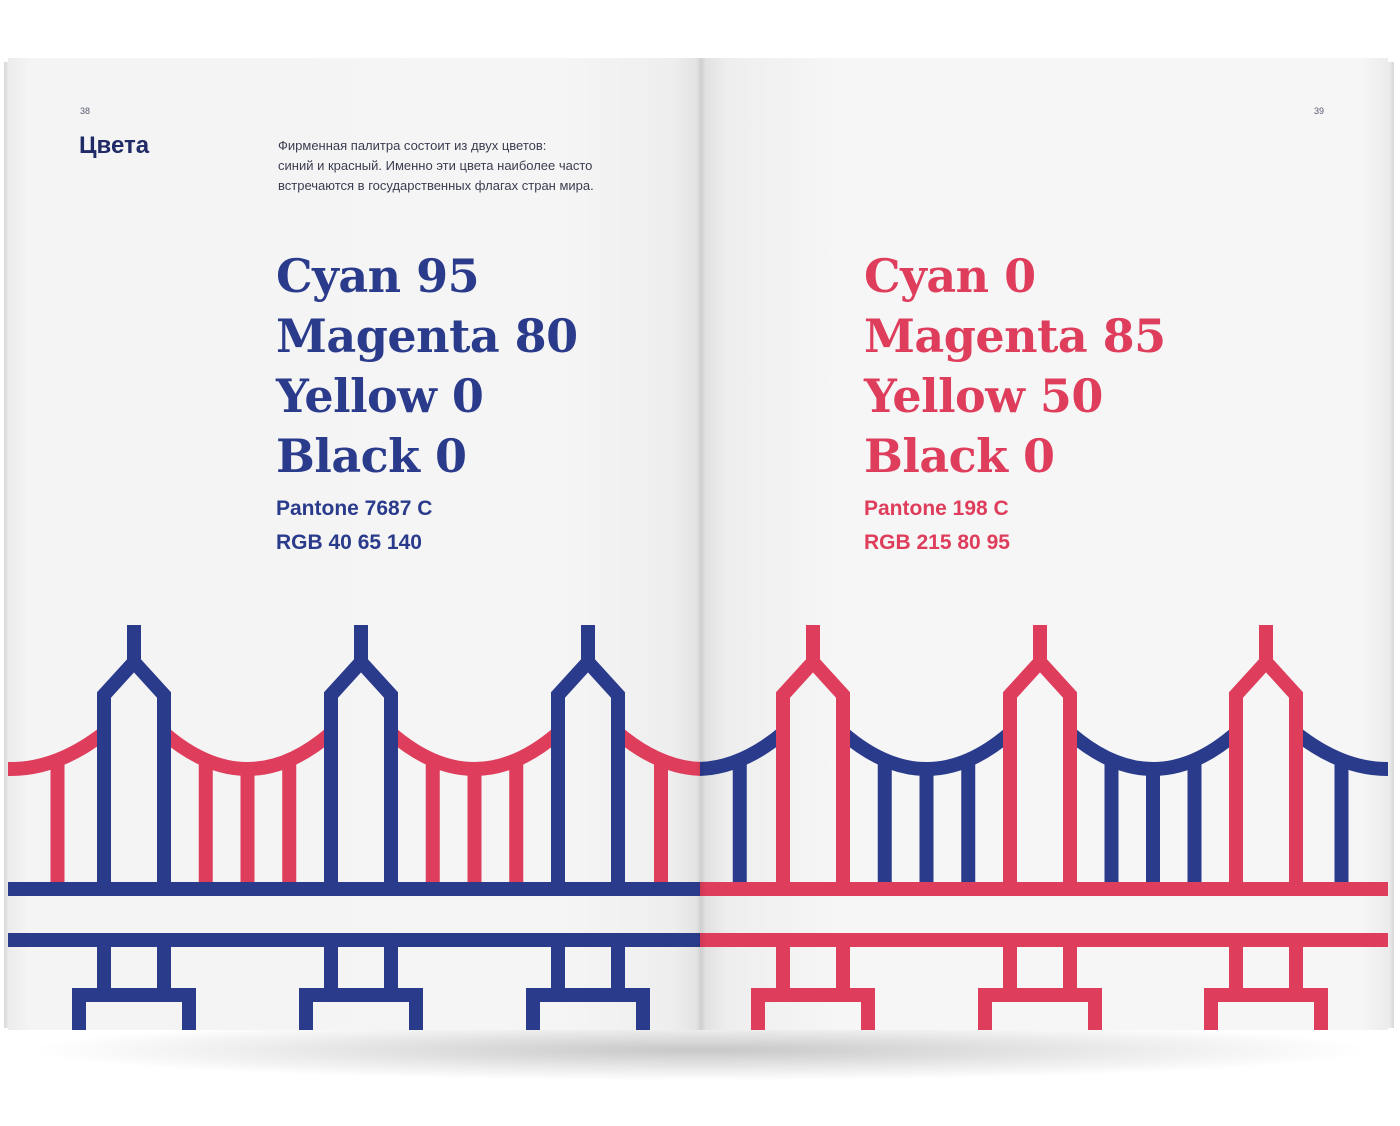 The image size is (1400, 1126). What do you see at coordinates (936, 508) in the screenshot?
I see `pantone-value: Pantone 198 C` at bounding box center [936, 508].